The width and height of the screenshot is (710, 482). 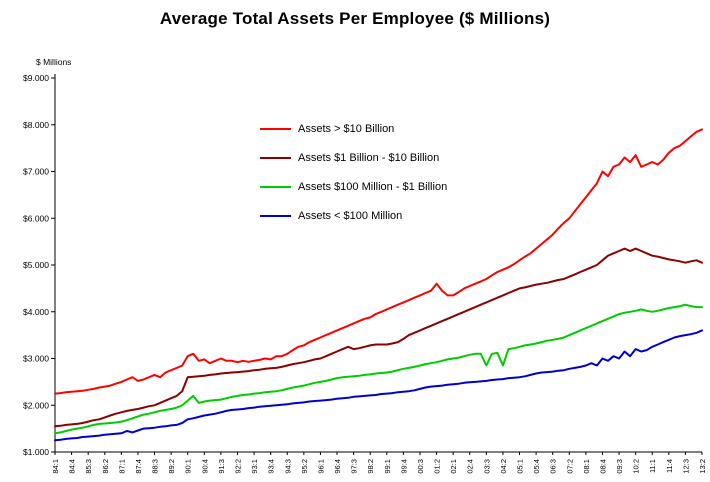 What do you see at coordinates (569, 466) in the screenshot?
I see `svg-text: 07:2` at bounding box center [569, 466].